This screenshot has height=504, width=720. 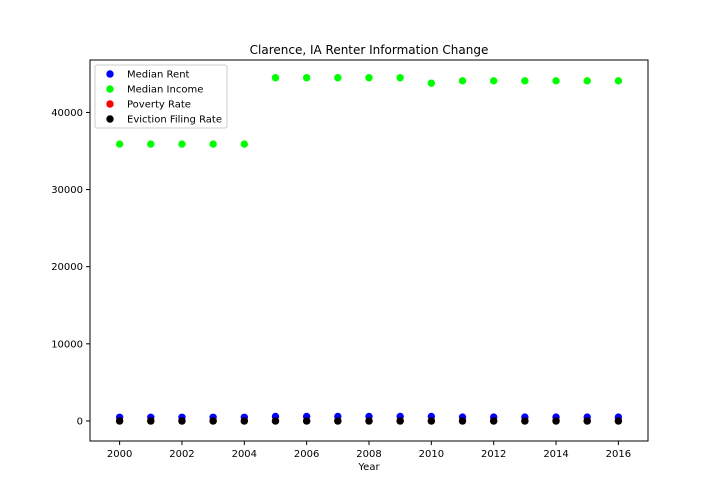 What do you see at coordinates (338, 421) in the screenshot?
I see `point-eviction-filing-rate-2007` at bounding box center [338, 421].